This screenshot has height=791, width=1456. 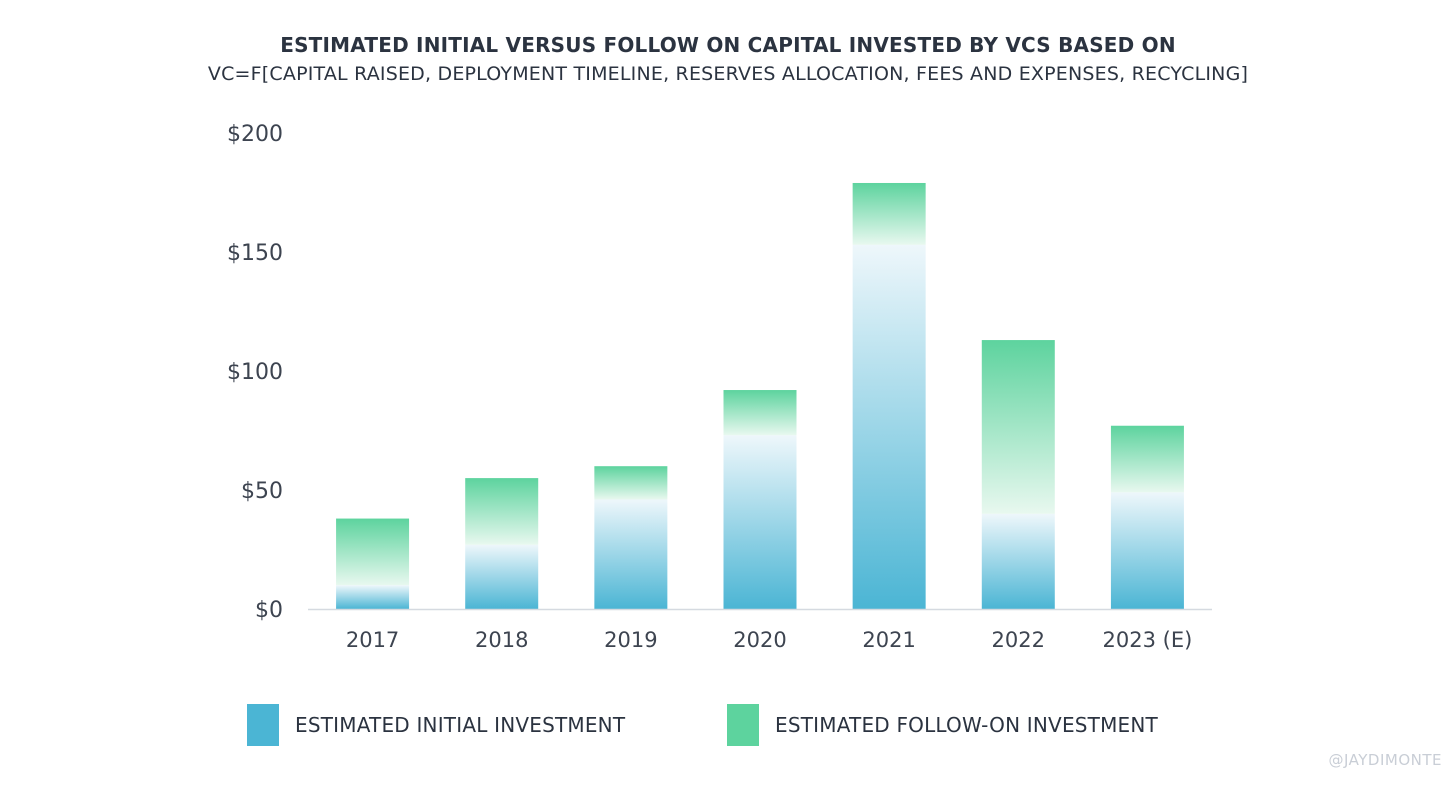 I want to click on legend-item-initial: ESTIMATED INITIAL INVESTMENT, so click(x=436, y=725).